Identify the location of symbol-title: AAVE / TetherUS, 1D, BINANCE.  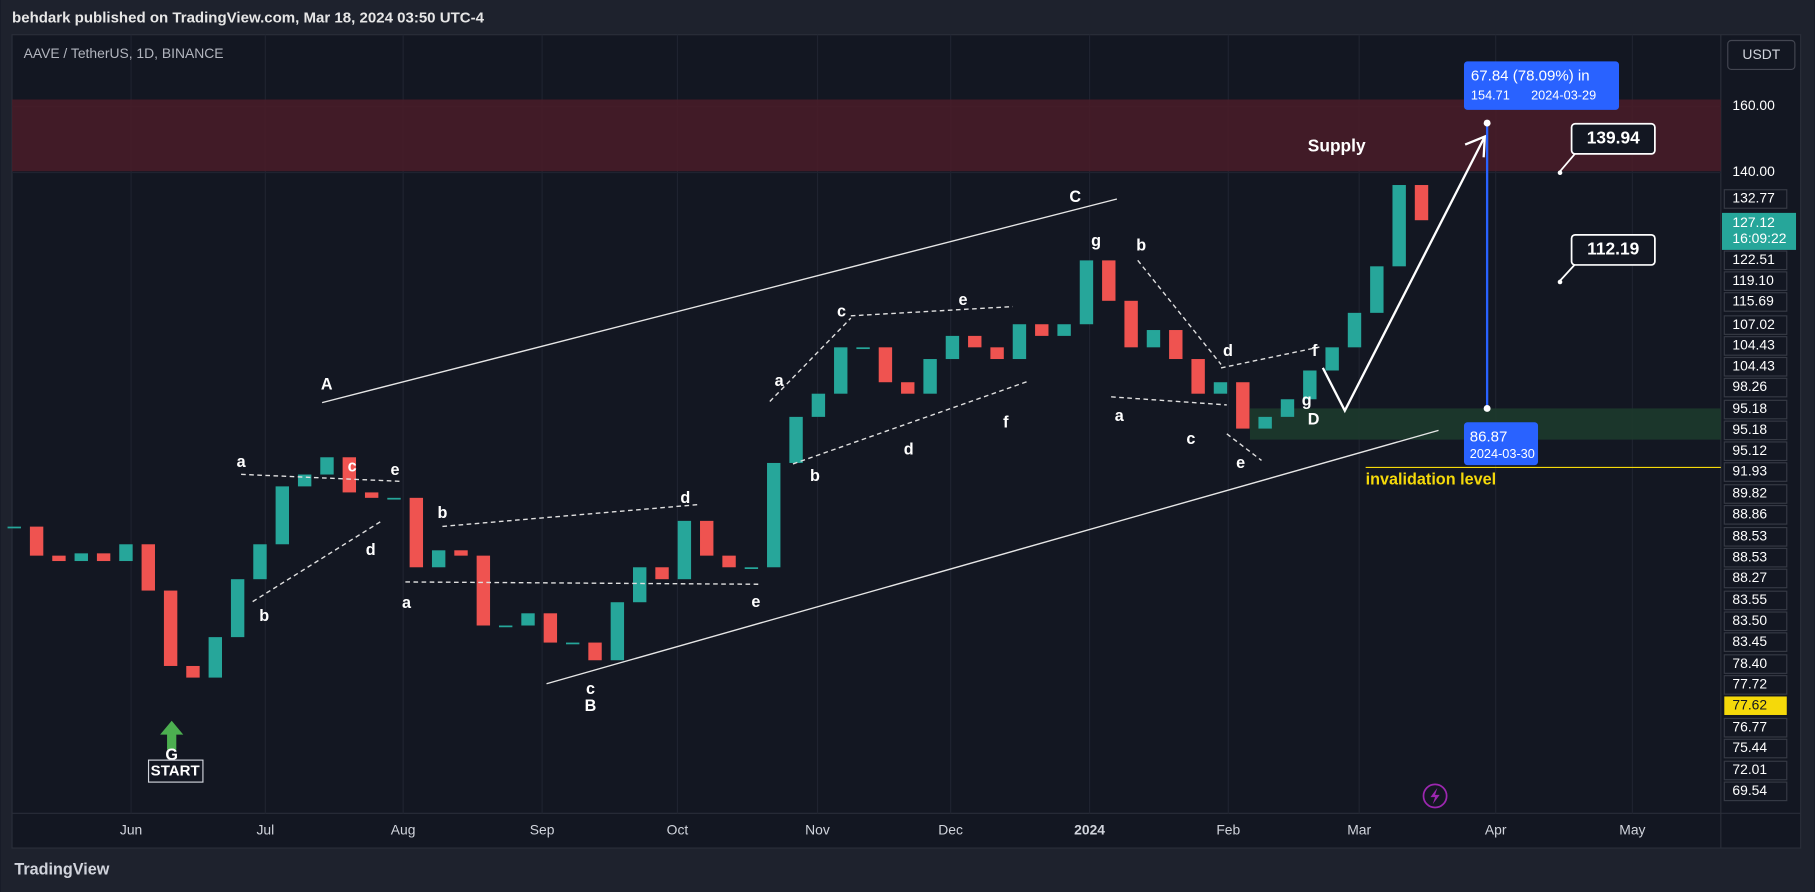
(124, 53).